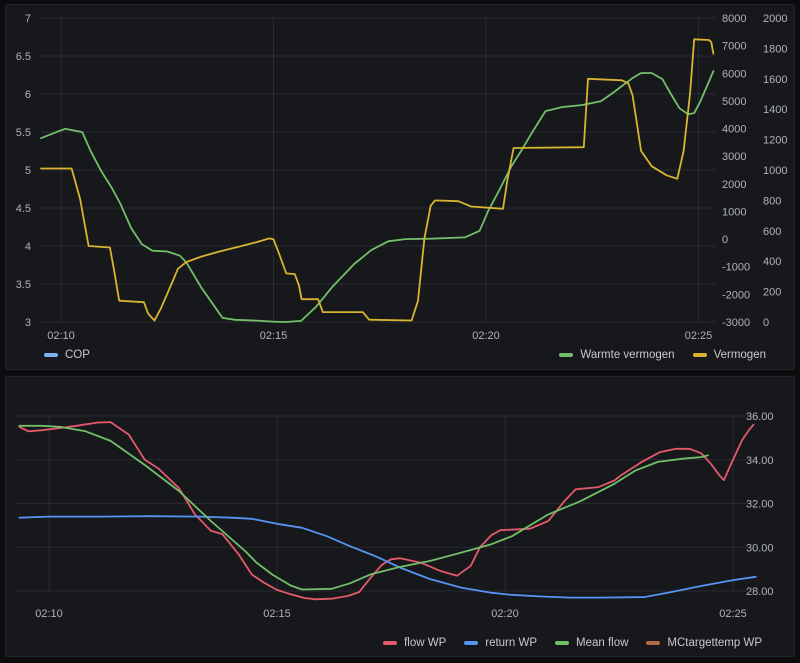  Describe the element at coordinates (390, 643) in the screenshot. I see `legend-swatch-flow-wp` at that location.